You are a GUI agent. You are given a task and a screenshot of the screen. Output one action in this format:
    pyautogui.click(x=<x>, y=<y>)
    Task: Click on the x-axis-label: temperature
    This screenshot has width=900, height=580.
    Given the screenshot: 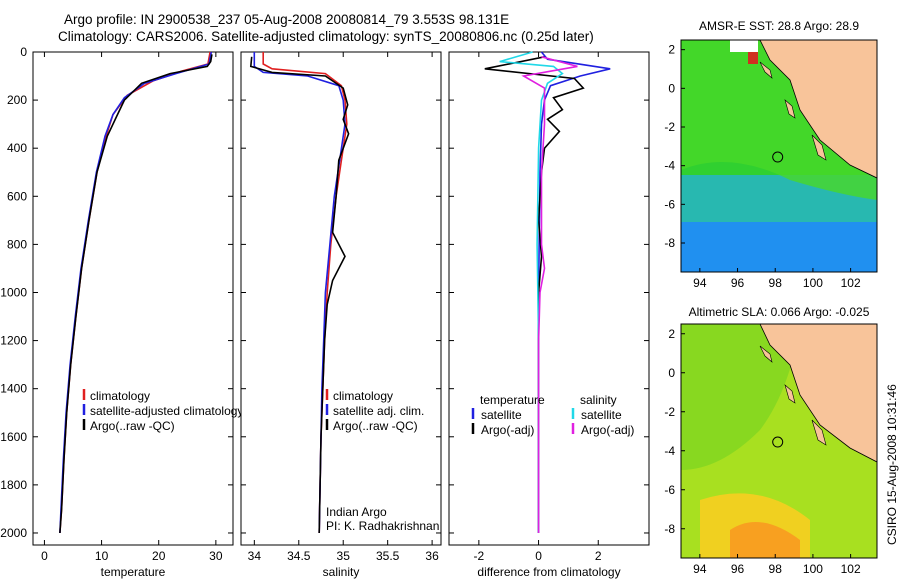 What is the action you would take?
    pyautogui.click(x=133, y=572)
    